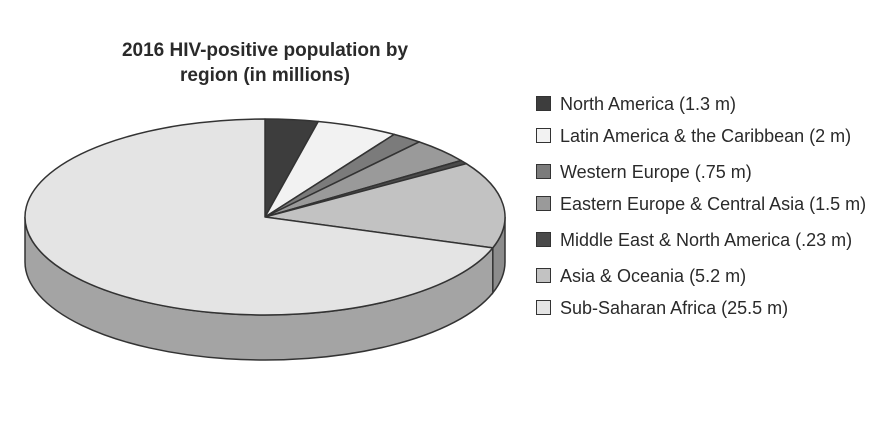 The height and width of the screenshot is (428, 894). I want to click on legend-label: North America (1.3 m), so click(648, 104).